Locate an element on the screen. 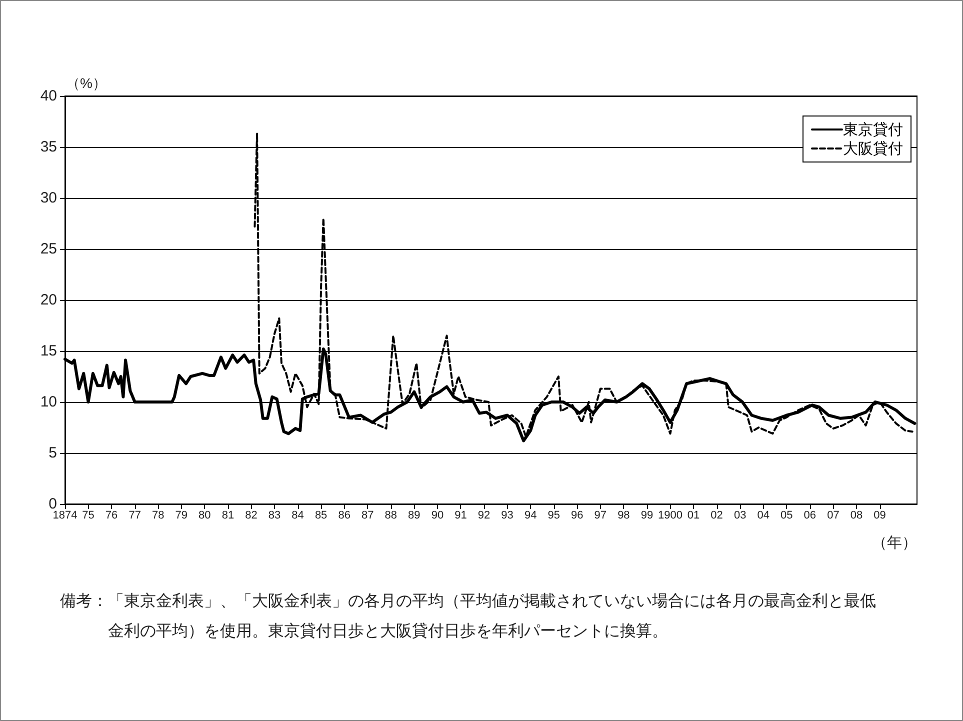  x-tick-label: 83 is located at coordinates (274, 516).